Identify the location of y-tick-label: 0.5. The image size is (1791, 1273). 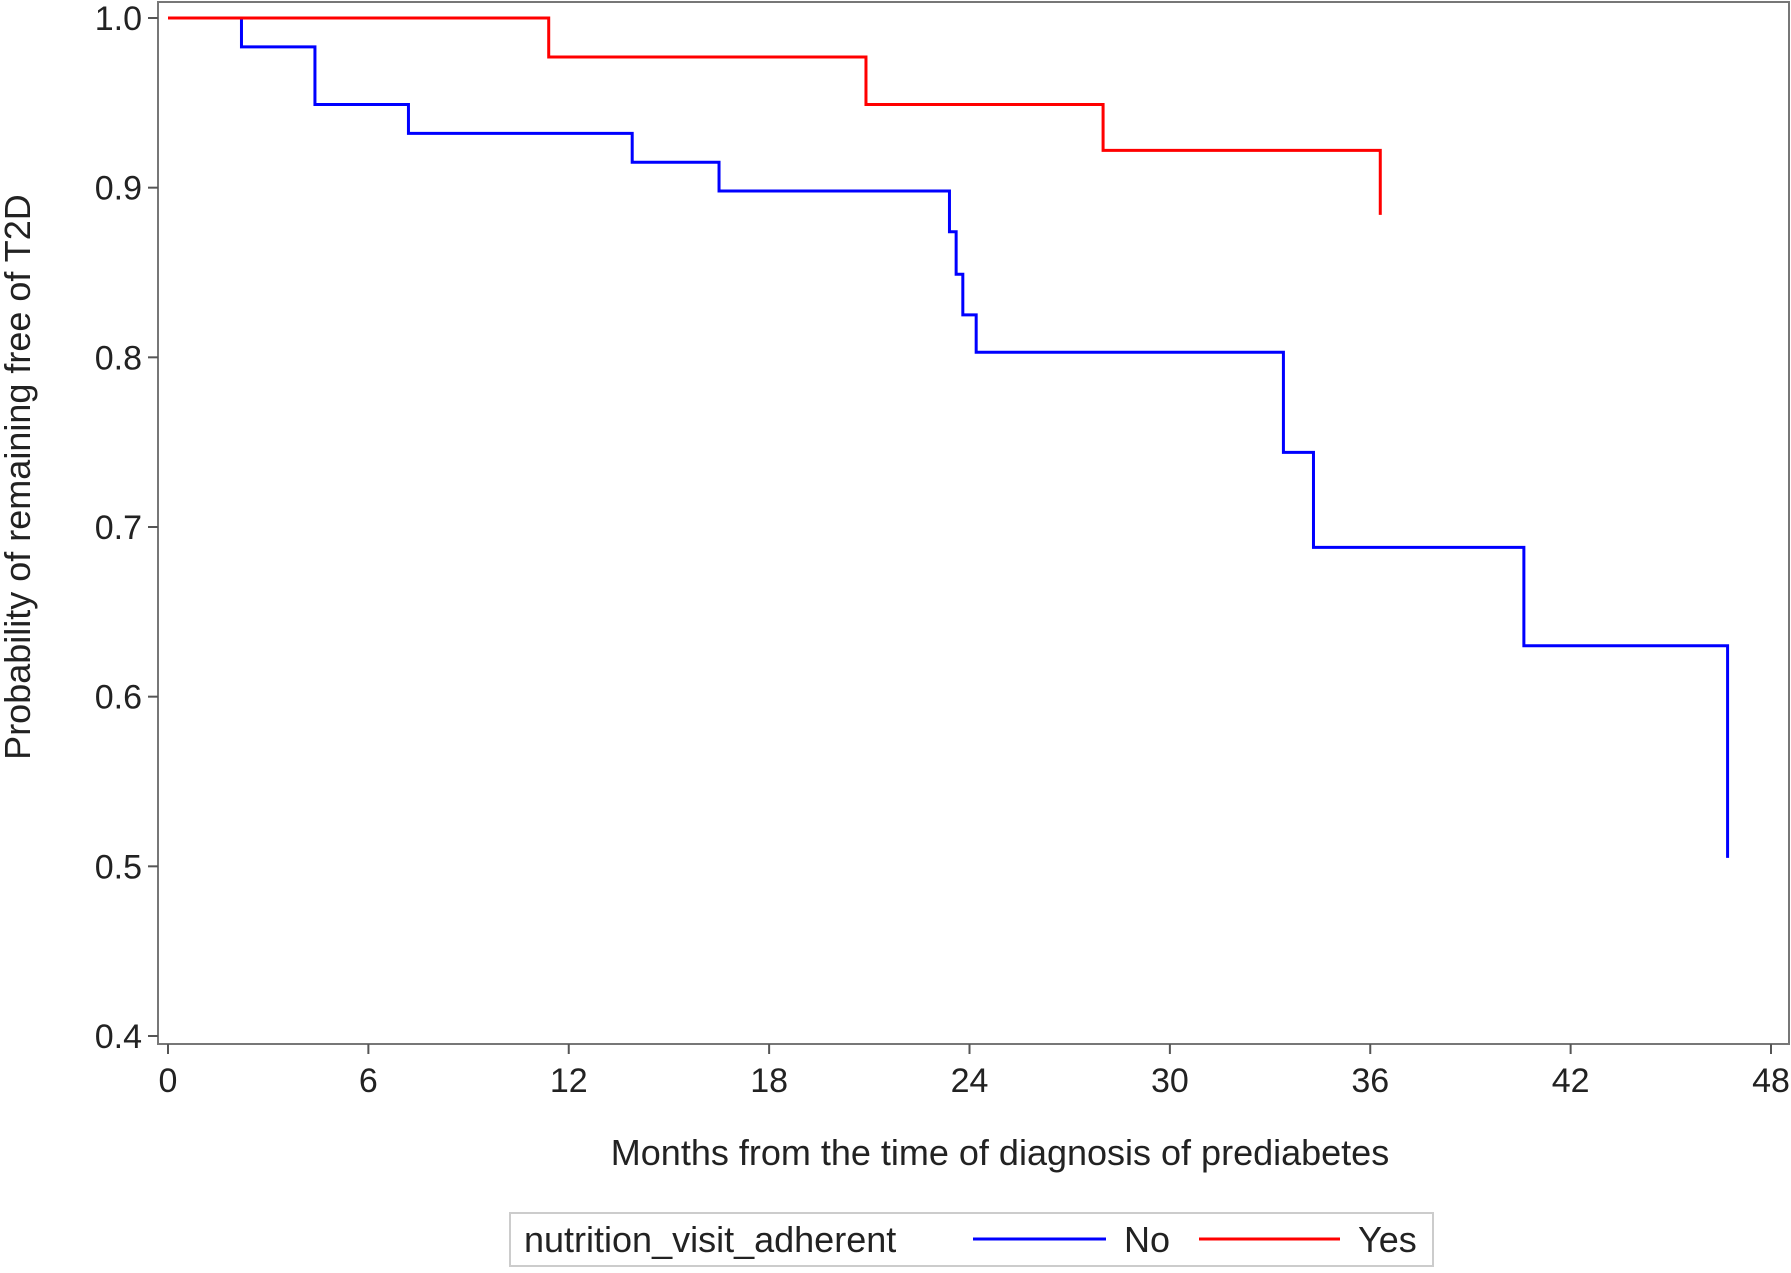
(118, 867).